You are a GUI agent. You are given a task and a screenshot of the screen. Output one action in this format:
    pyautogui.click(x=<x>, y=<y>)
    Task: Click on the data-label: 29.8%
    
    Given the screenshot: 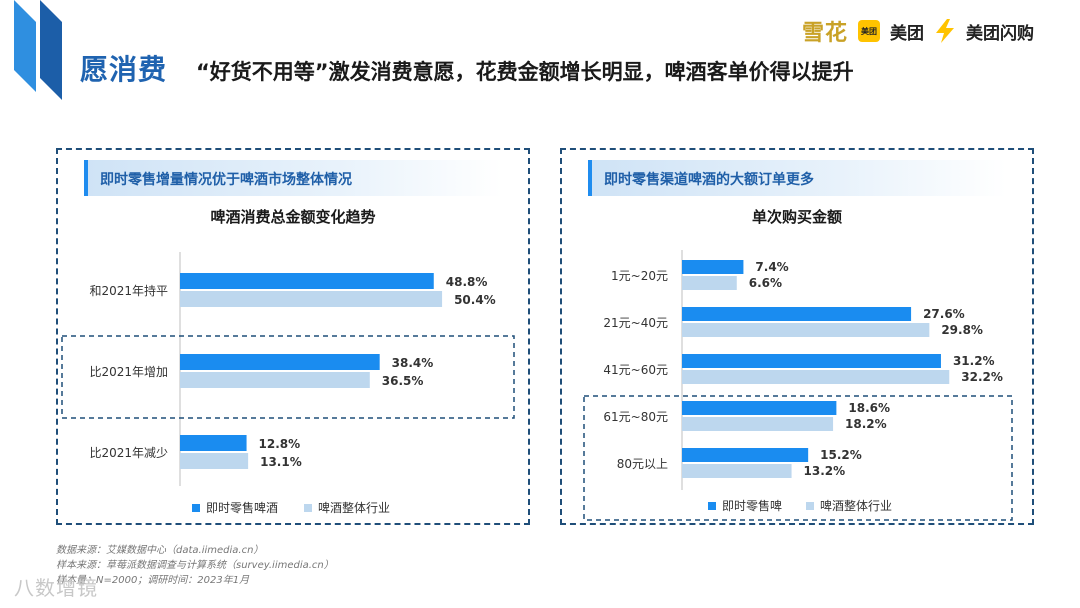 What is the action you would take?
    pyautogui.click(x=962, y=330)
    